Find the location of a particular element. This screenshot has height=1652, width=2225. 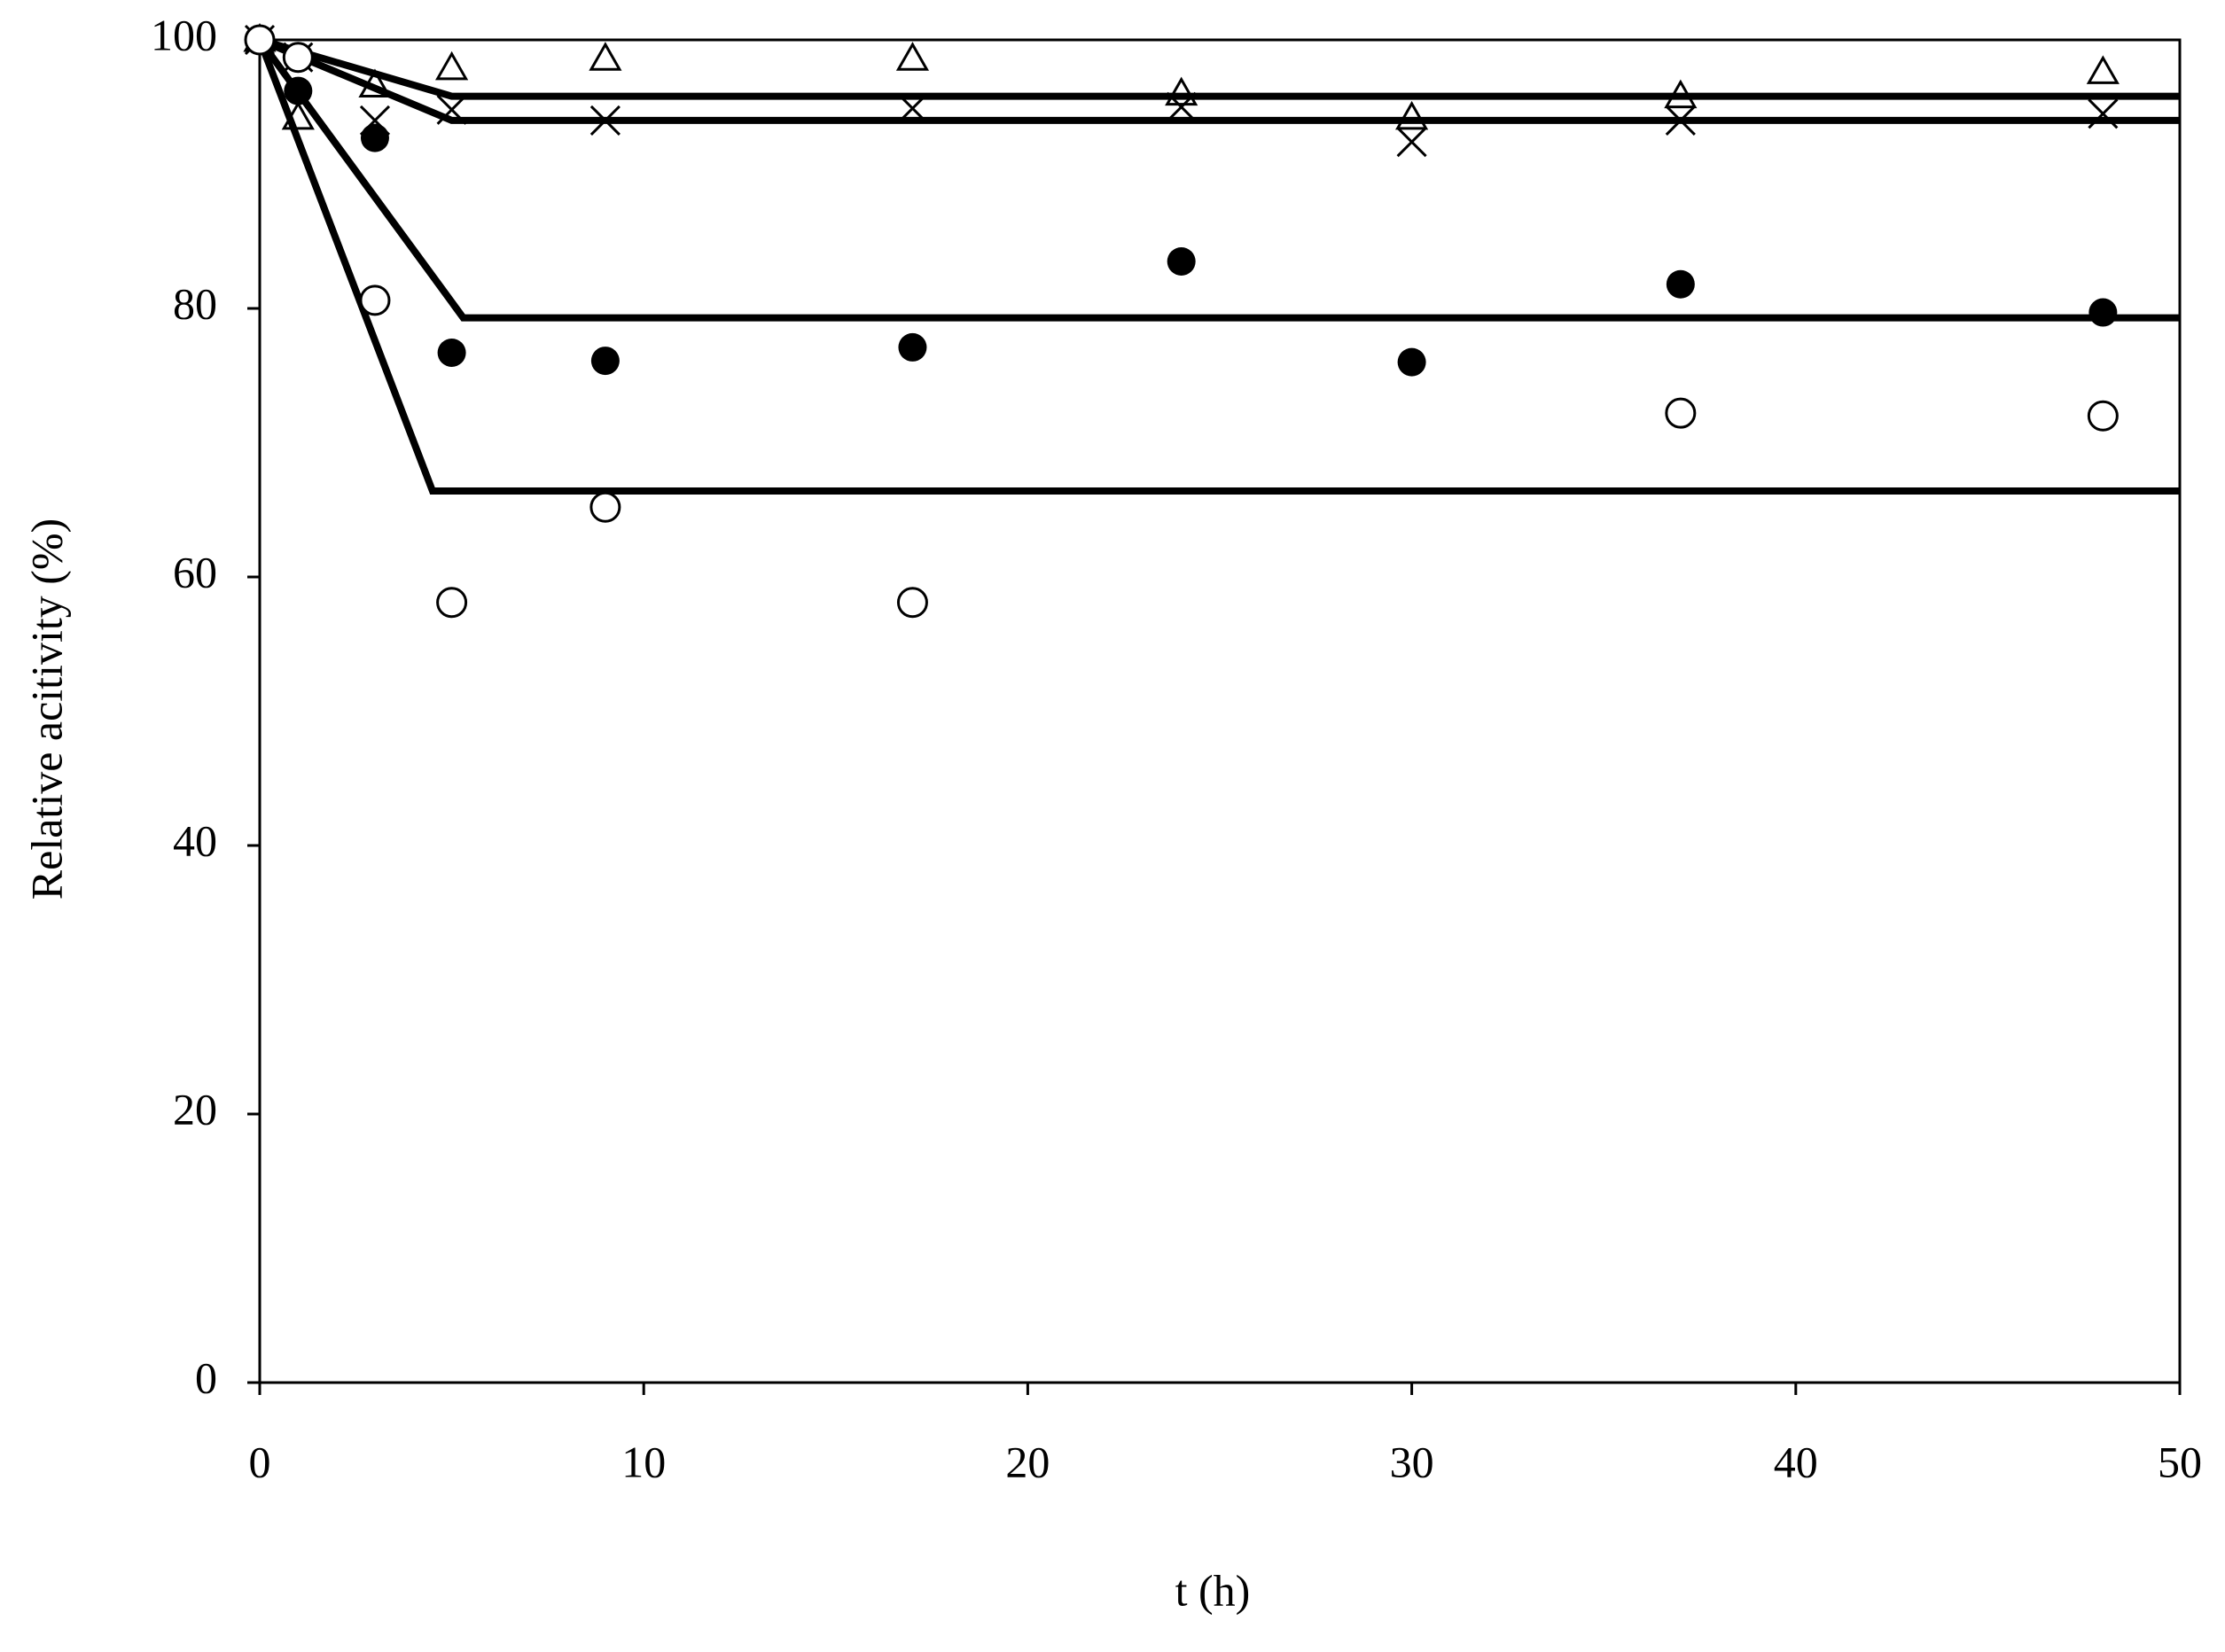

y-tick-label: 100 is located at coordinates (184, 34).